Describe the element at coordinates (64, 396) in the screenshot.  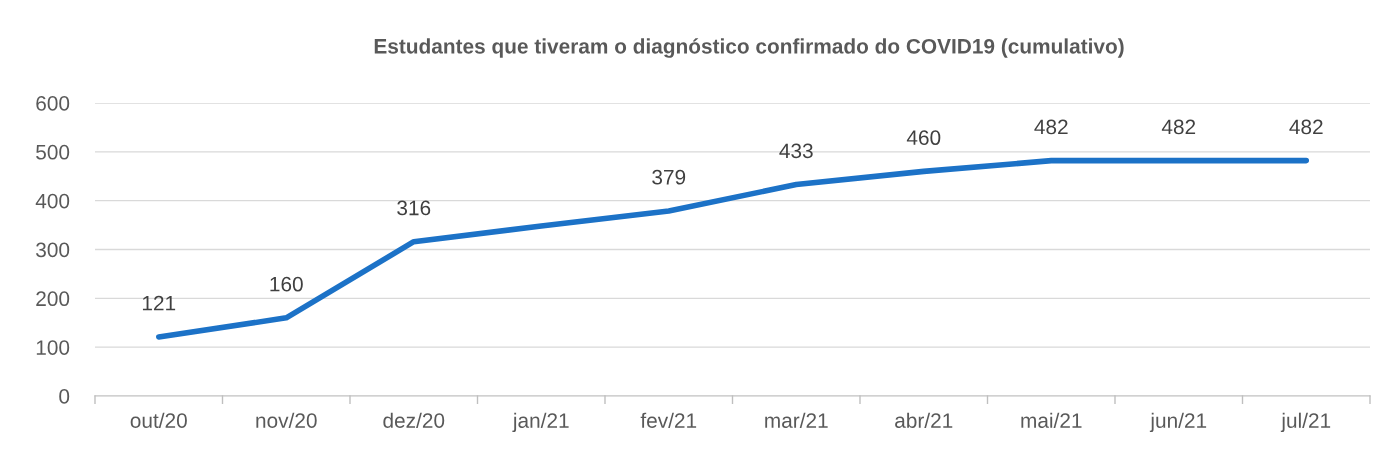
I see `y-tick-label: 0` at that location.